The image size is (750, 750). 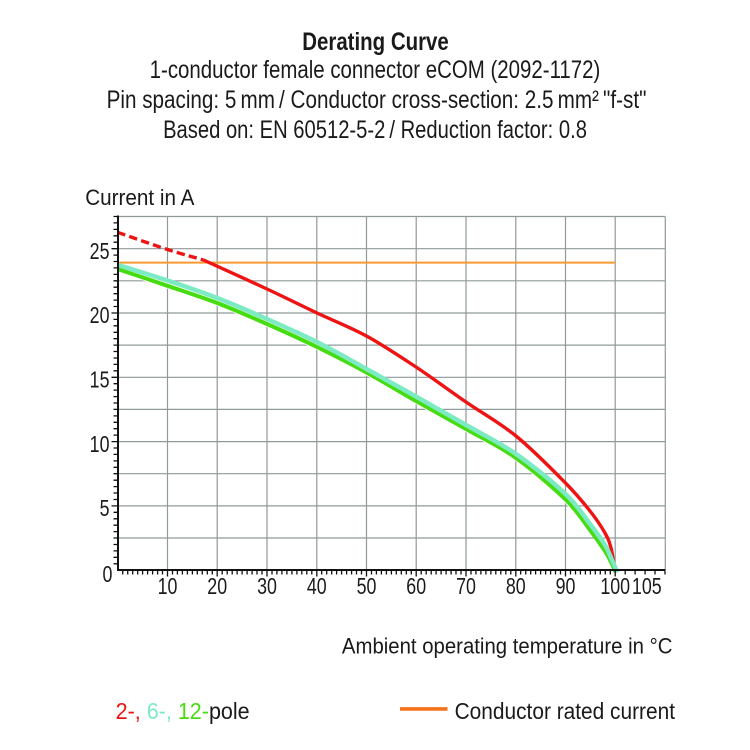 What do you see at coordinates (565, 711) in the screenshot?
I see `svg-text: Conductor rated current` at bounding box center [565, 711].